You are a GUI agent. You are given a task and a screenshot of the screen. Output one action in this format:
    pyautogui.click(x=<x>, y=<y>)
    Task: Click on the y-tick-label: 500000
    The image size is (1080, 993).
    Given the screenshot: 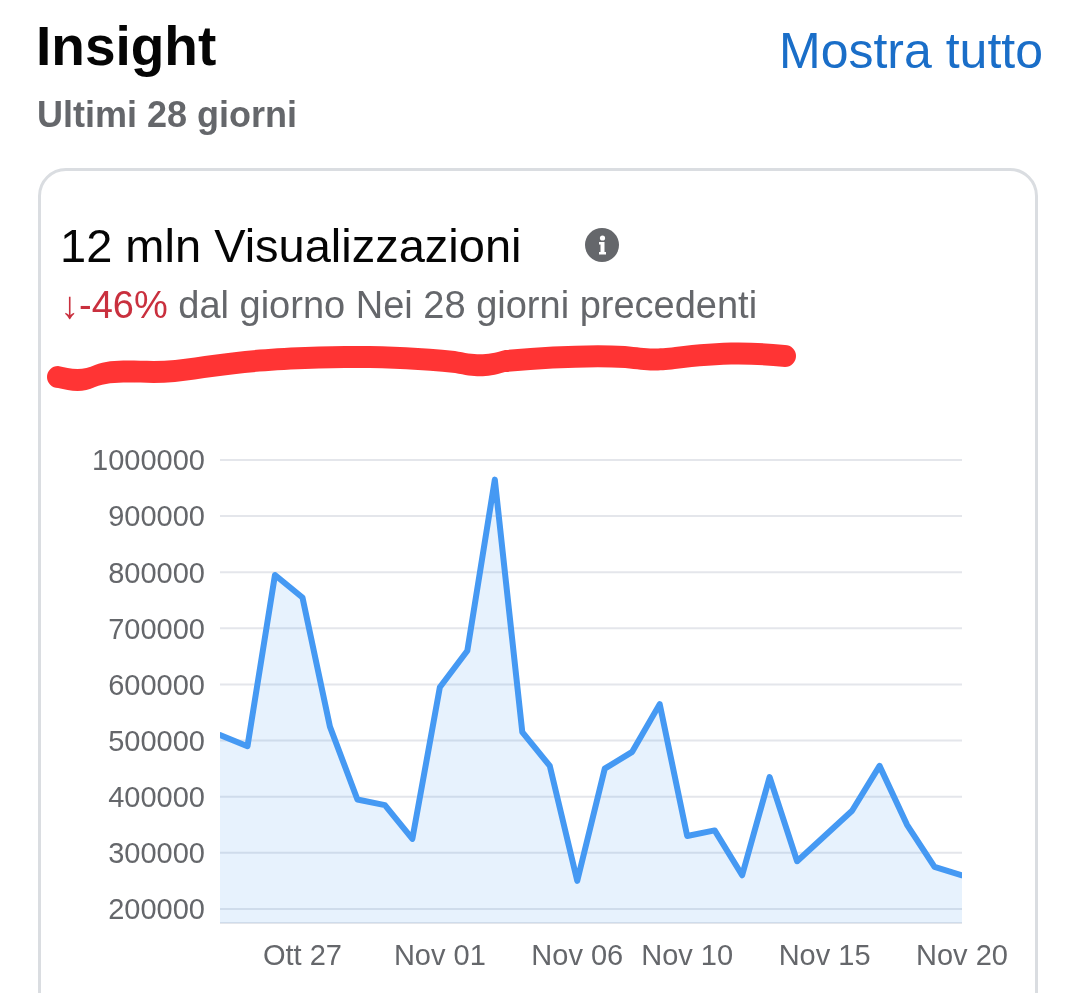 What is the action you would take?
    pyautogui.click(x=156, y=740)
    